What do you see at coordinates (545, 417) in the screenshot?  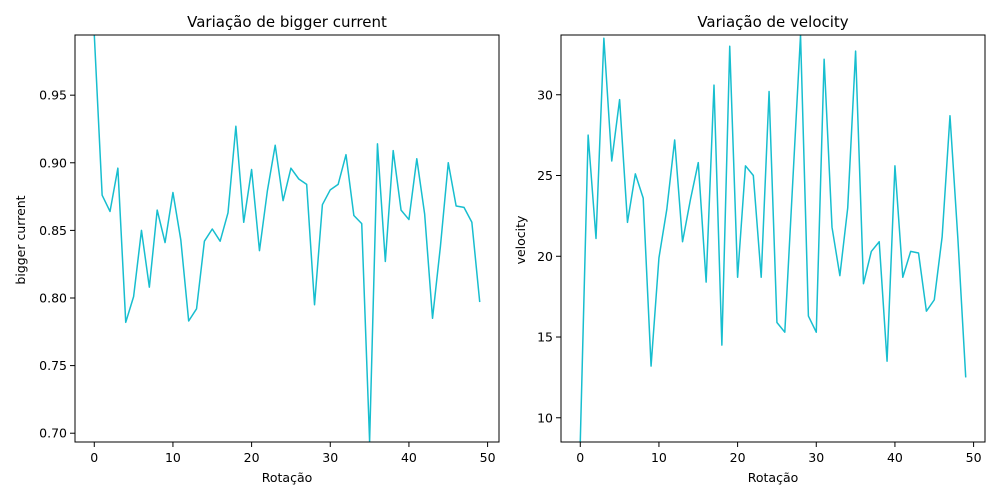 I see `y-tick-label-velocity: 10` at bounding box center [545, 417].